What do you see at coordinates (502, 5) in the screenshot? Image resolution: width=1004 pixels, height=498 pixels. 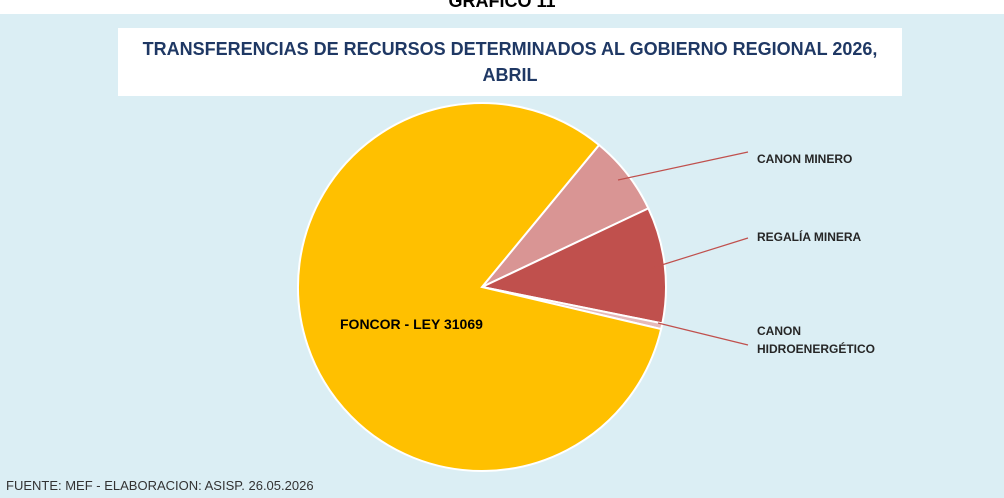 I see `heading: GRÁFICO 11` at bounding box center [502, 5].